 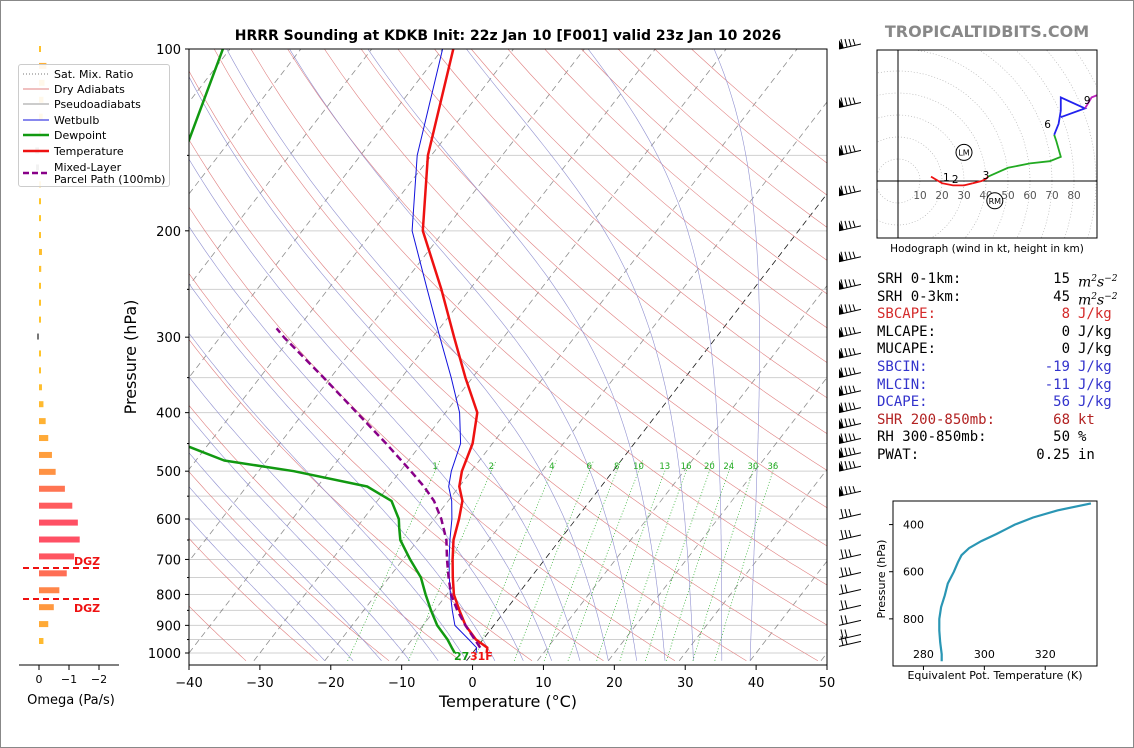 I want to click on hodograph-rings, so click(x=987, y=144).